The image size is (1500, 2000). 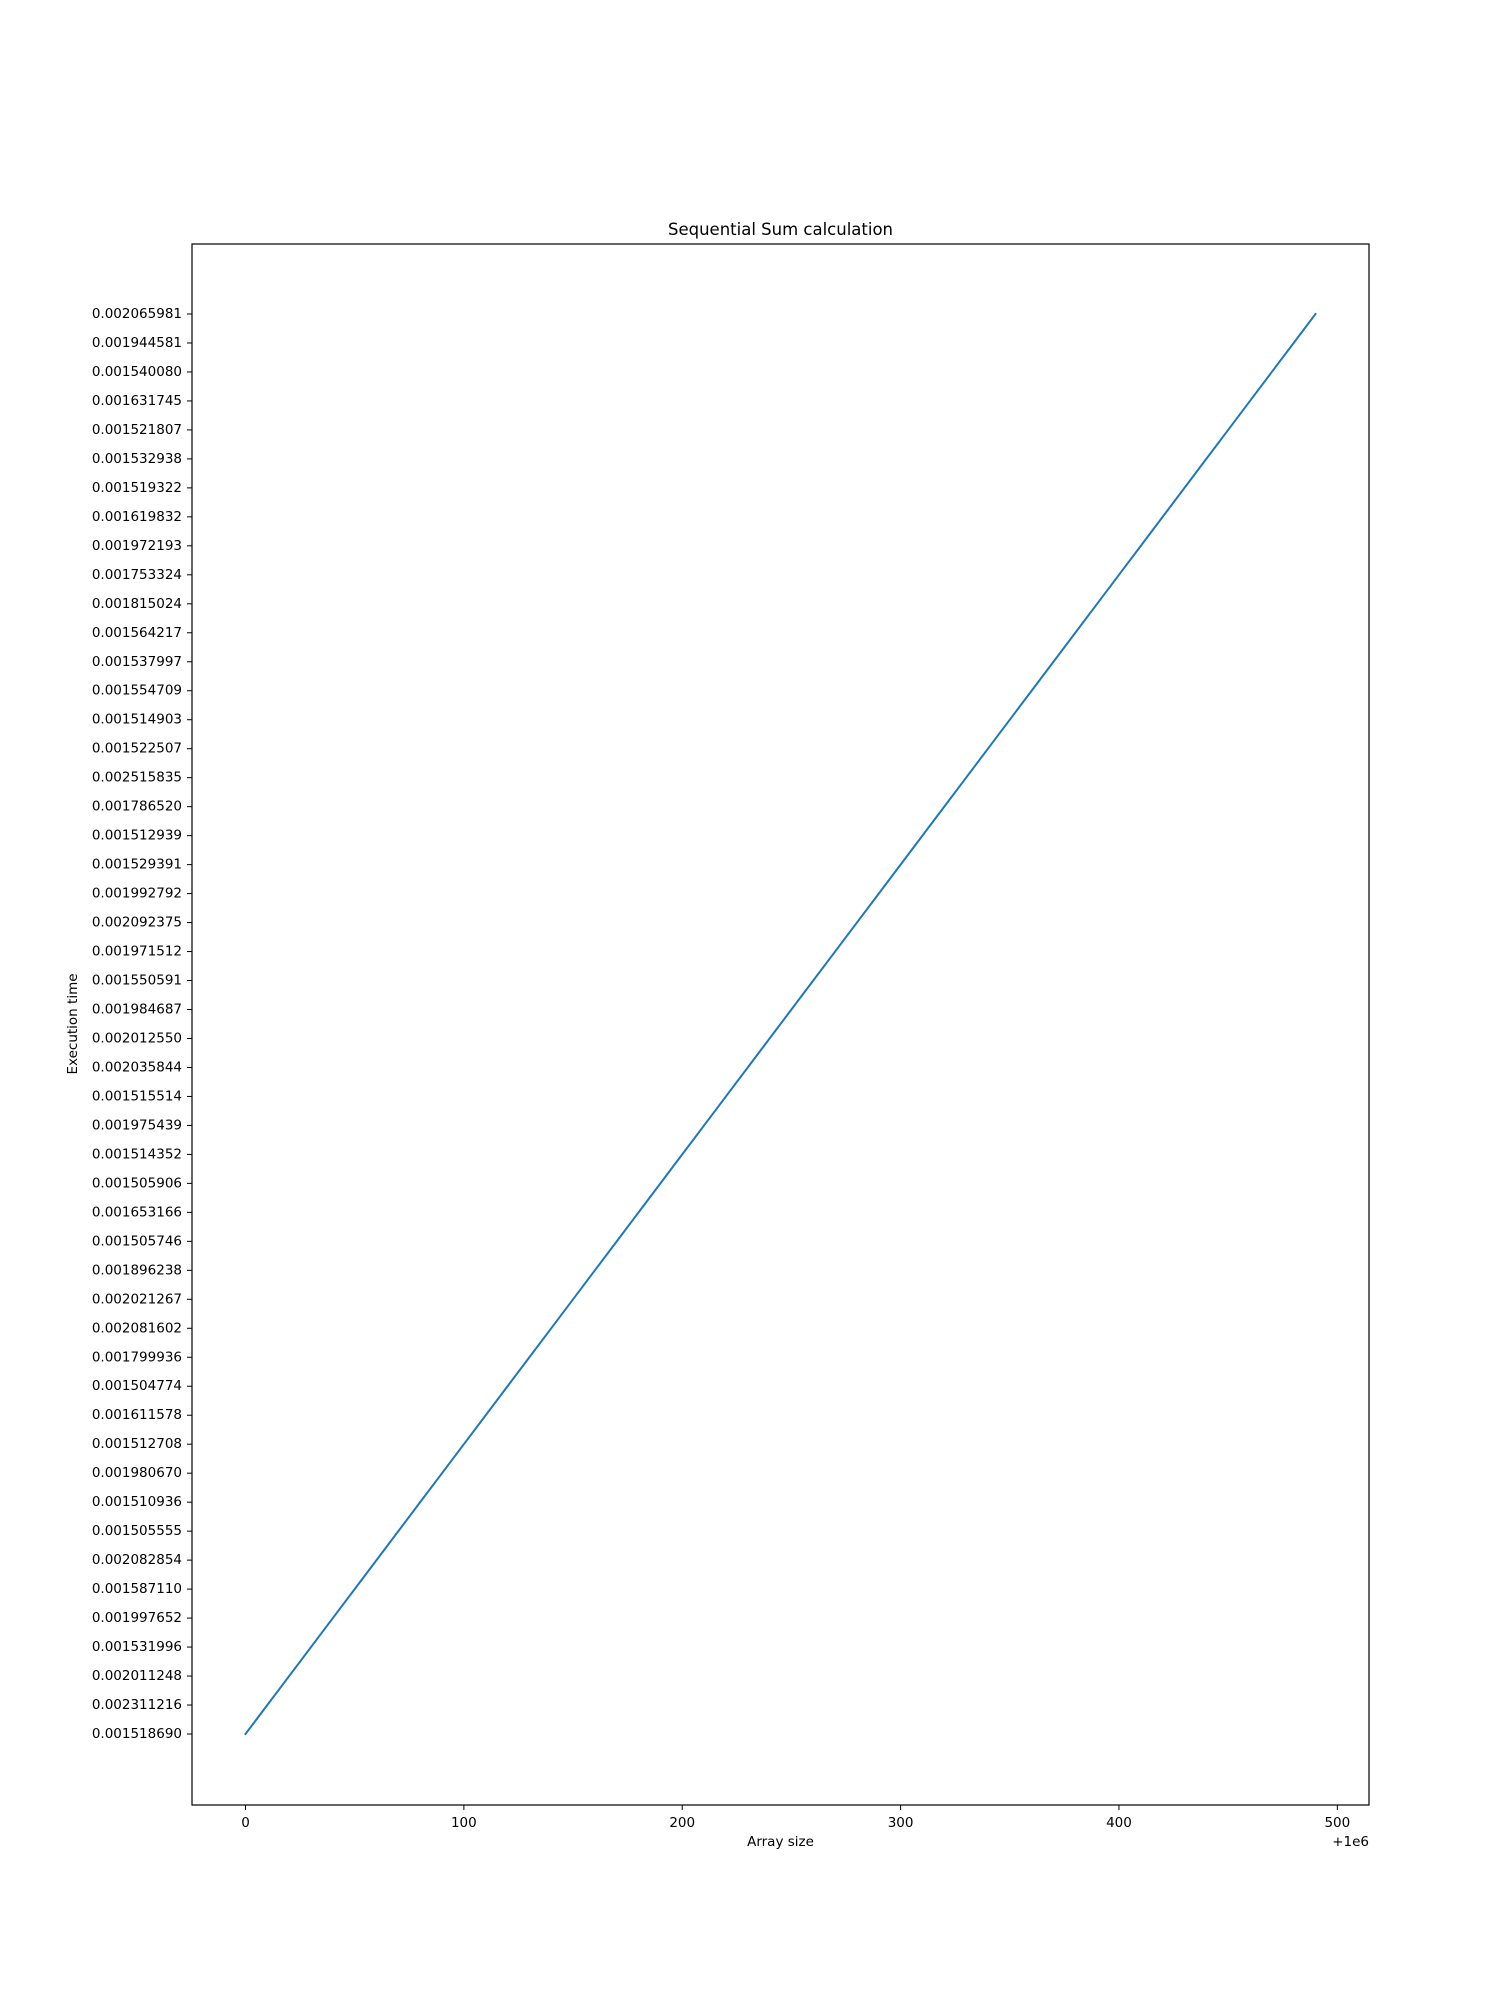 I want to click on y-tick-label: 0.001514903, so click(x=137, y=720).